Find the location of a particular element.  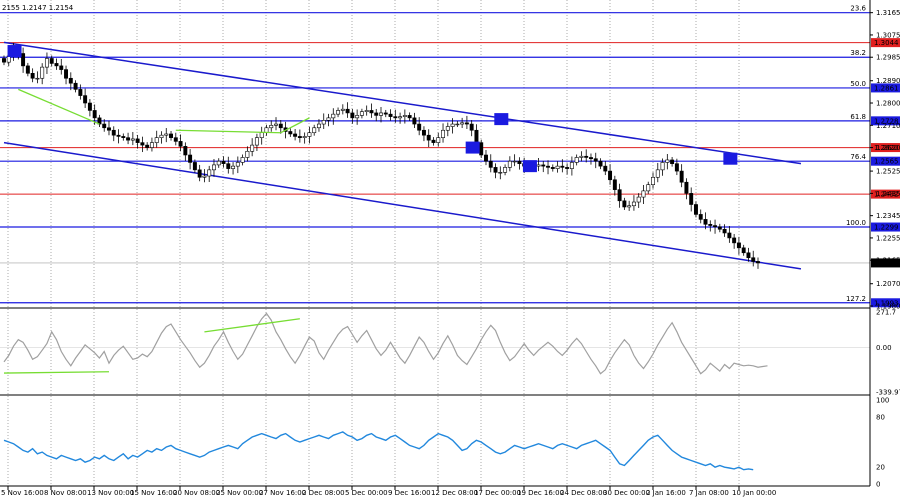

rsi-tick-label: 20 is located at coordinates (880, 468).